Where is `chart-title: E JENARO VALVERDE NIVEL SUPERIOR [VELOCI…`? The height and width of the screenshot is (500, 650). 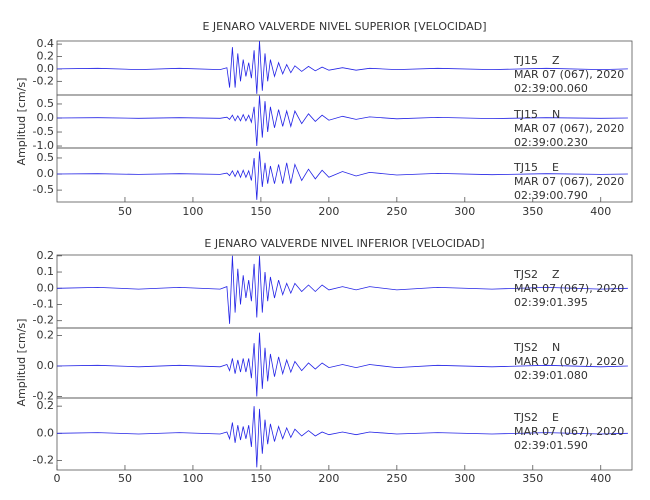 chart-title: E JENARO VALVERDE NIVEL SUPERIOR [VELOCI… is located at coordinates (344, 26).